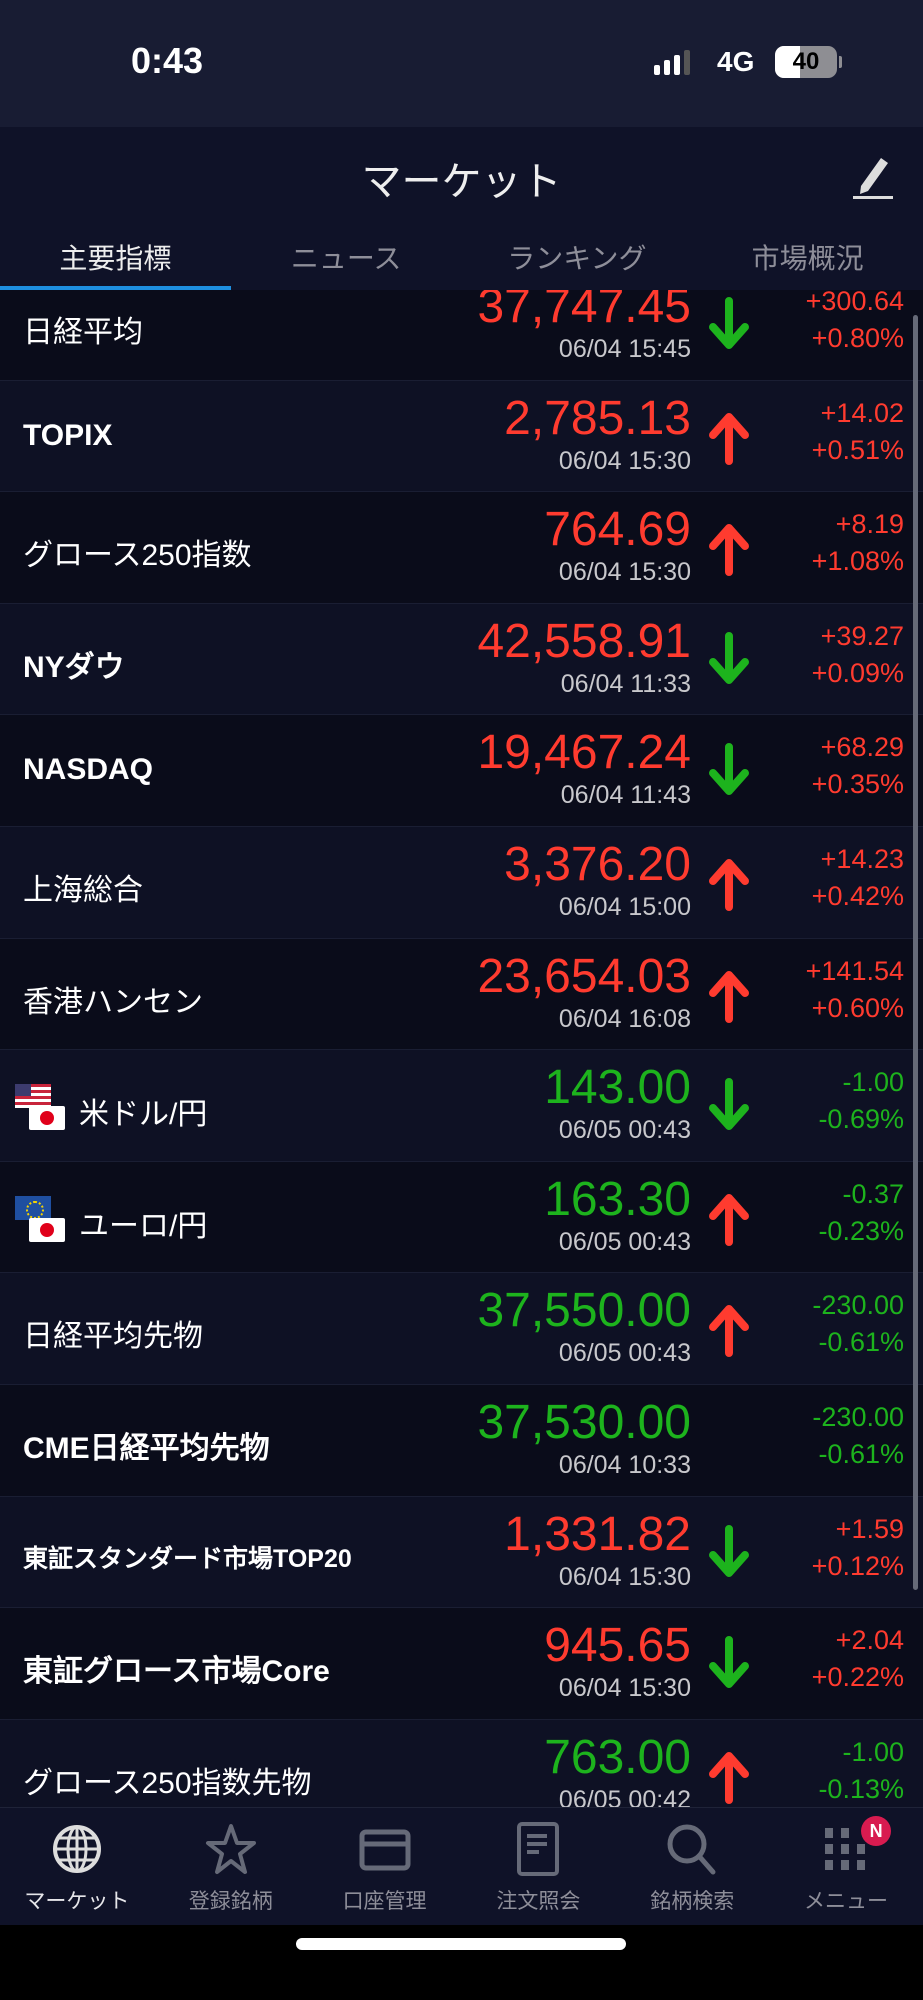  Describe the element at coordinates (857, 895) in the screenshot. I see `change-percent: +0.42%` at that location.